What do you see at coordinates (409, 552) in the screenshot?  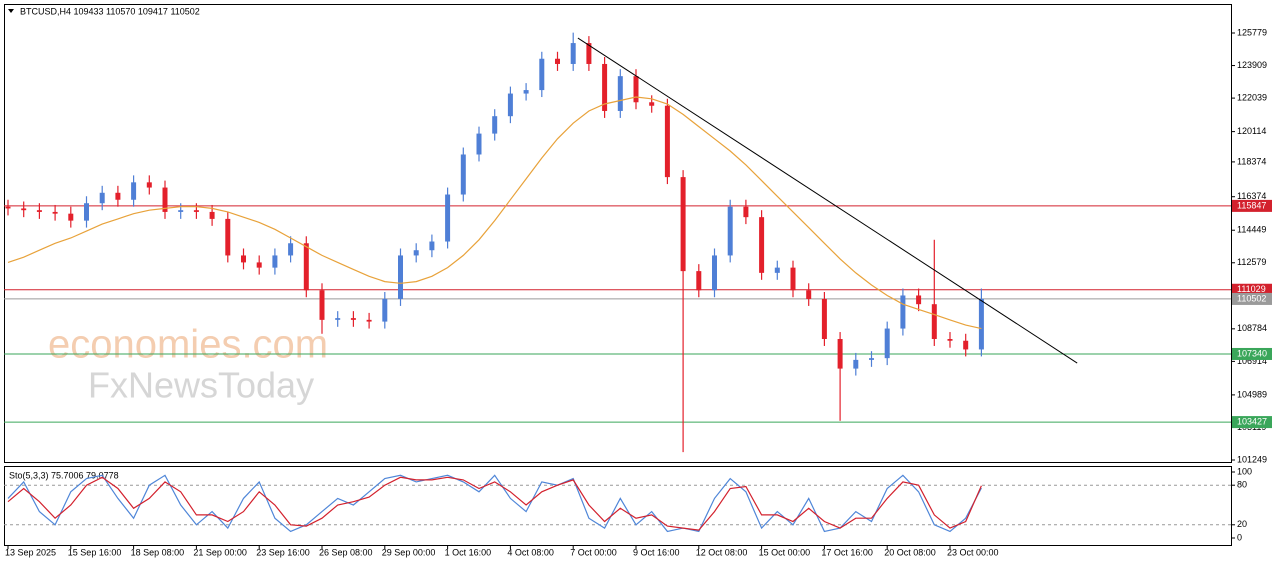 I see `x-tick-label: 29 Sep 00:00` at bounding box center [409, 552].